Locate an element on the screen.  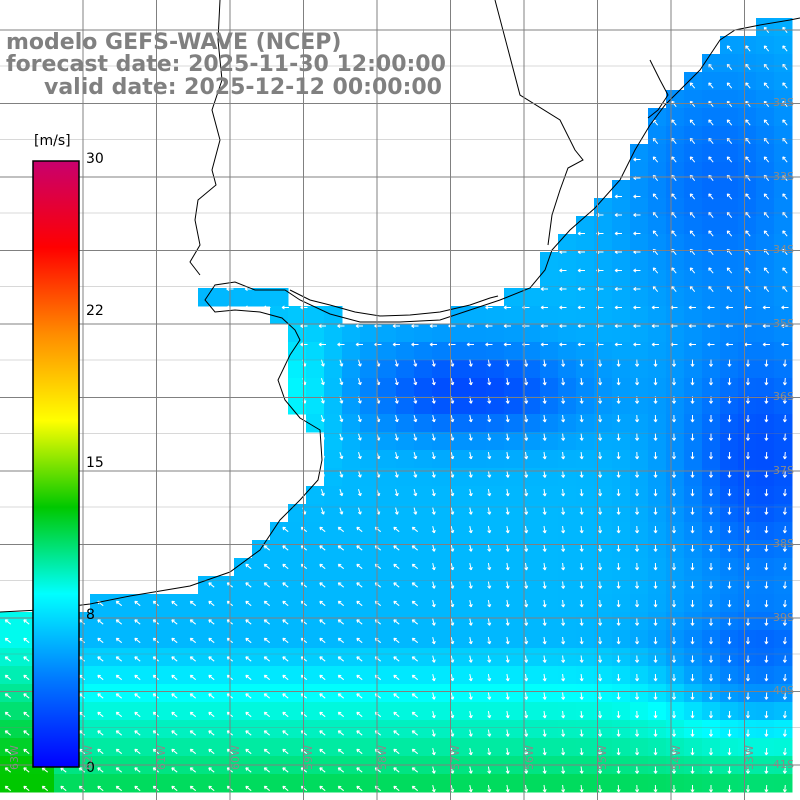
forecast-date: forecast date: 2025-11-30 12:00:00 is located at coordinates (226, 64).